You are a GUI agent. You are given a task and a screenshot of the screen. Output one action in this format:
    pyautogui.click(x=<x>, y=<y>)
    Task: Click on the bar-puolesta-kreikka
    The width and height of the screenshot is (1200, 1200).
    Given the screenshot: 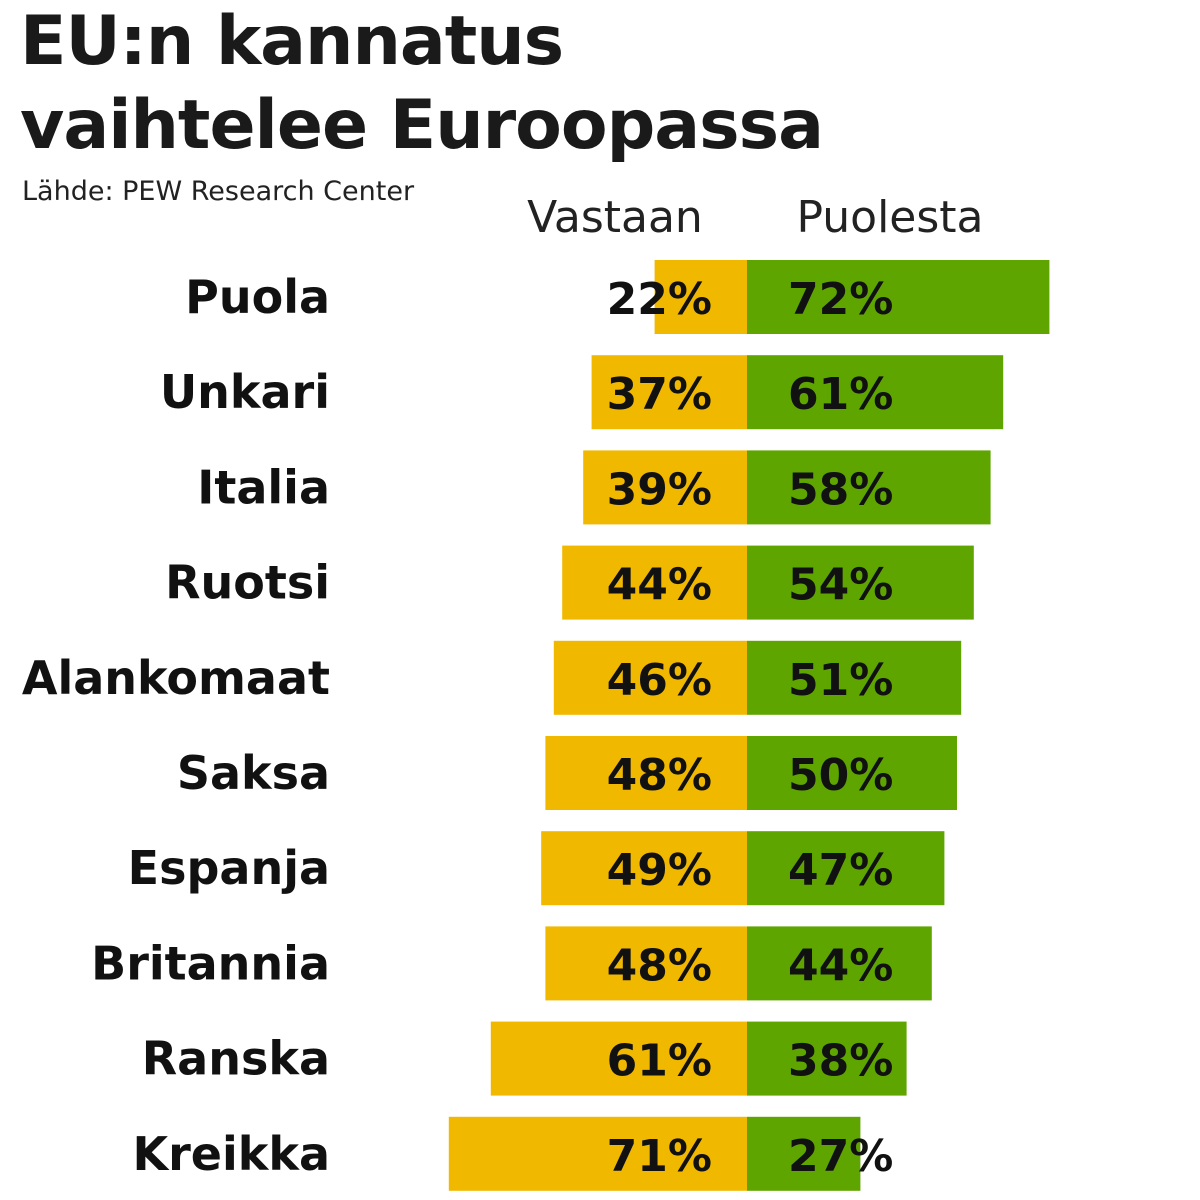 What is the action you would take?
    pyautogui.click(x=804, y=1153)
    